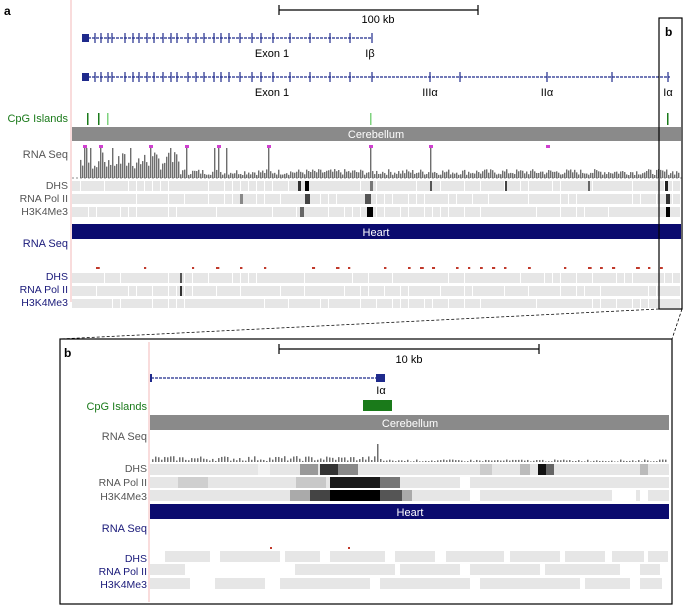 Image resolution: width=685 pixels, height=606 pixels. I want to click on pol2-track-a, so click(376, 199).